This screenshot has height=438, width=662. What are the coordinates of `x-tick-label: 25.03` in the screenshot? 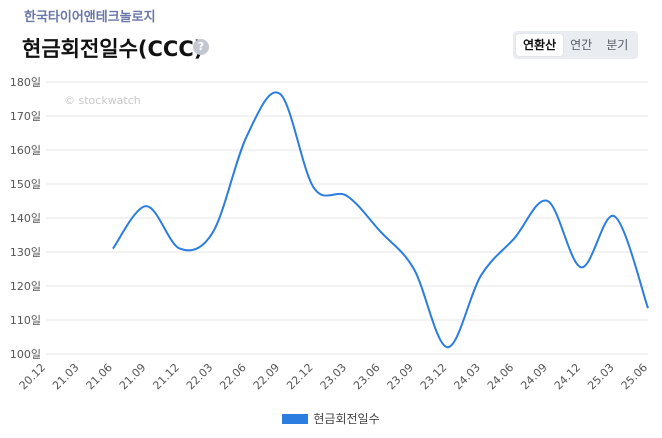 It's located at (600, 376).